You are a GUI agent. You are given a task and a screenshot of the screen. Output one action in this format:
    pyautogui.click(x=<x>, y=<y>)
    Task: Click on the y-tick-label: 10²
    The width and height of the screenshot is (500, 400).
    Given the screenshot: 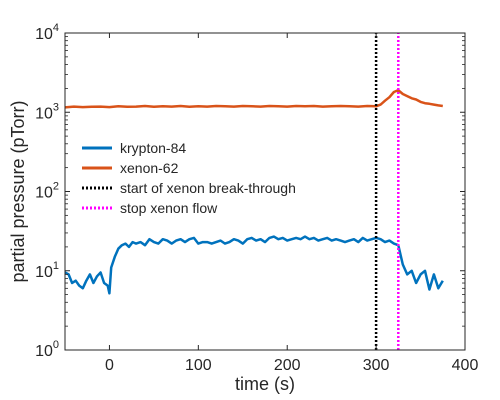 What is the action you would take?
    pyautogui.click(x=47, y=191)
    